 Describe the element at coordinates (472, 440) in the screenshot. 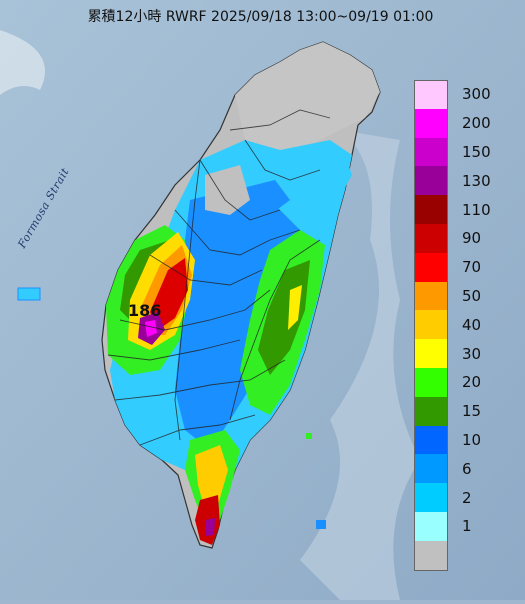

I see `legend-label: 10` at that location.